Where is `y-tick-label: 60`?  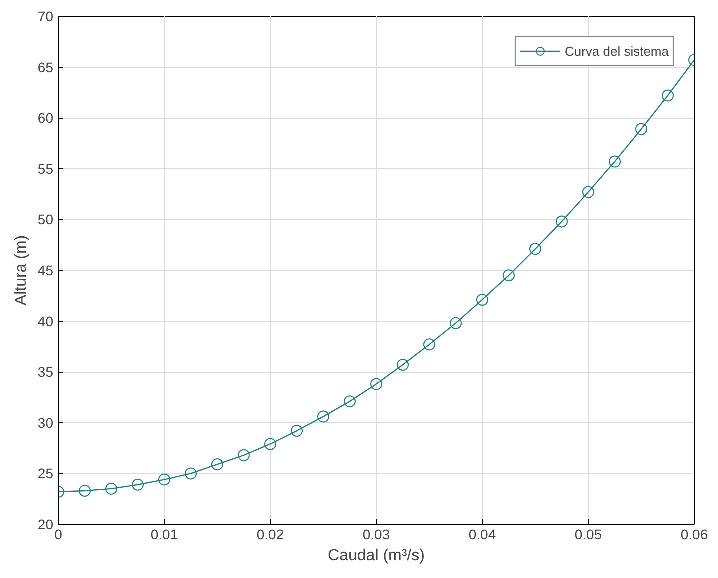 y-tick-label: 60 is located at coordinates (46, 118).